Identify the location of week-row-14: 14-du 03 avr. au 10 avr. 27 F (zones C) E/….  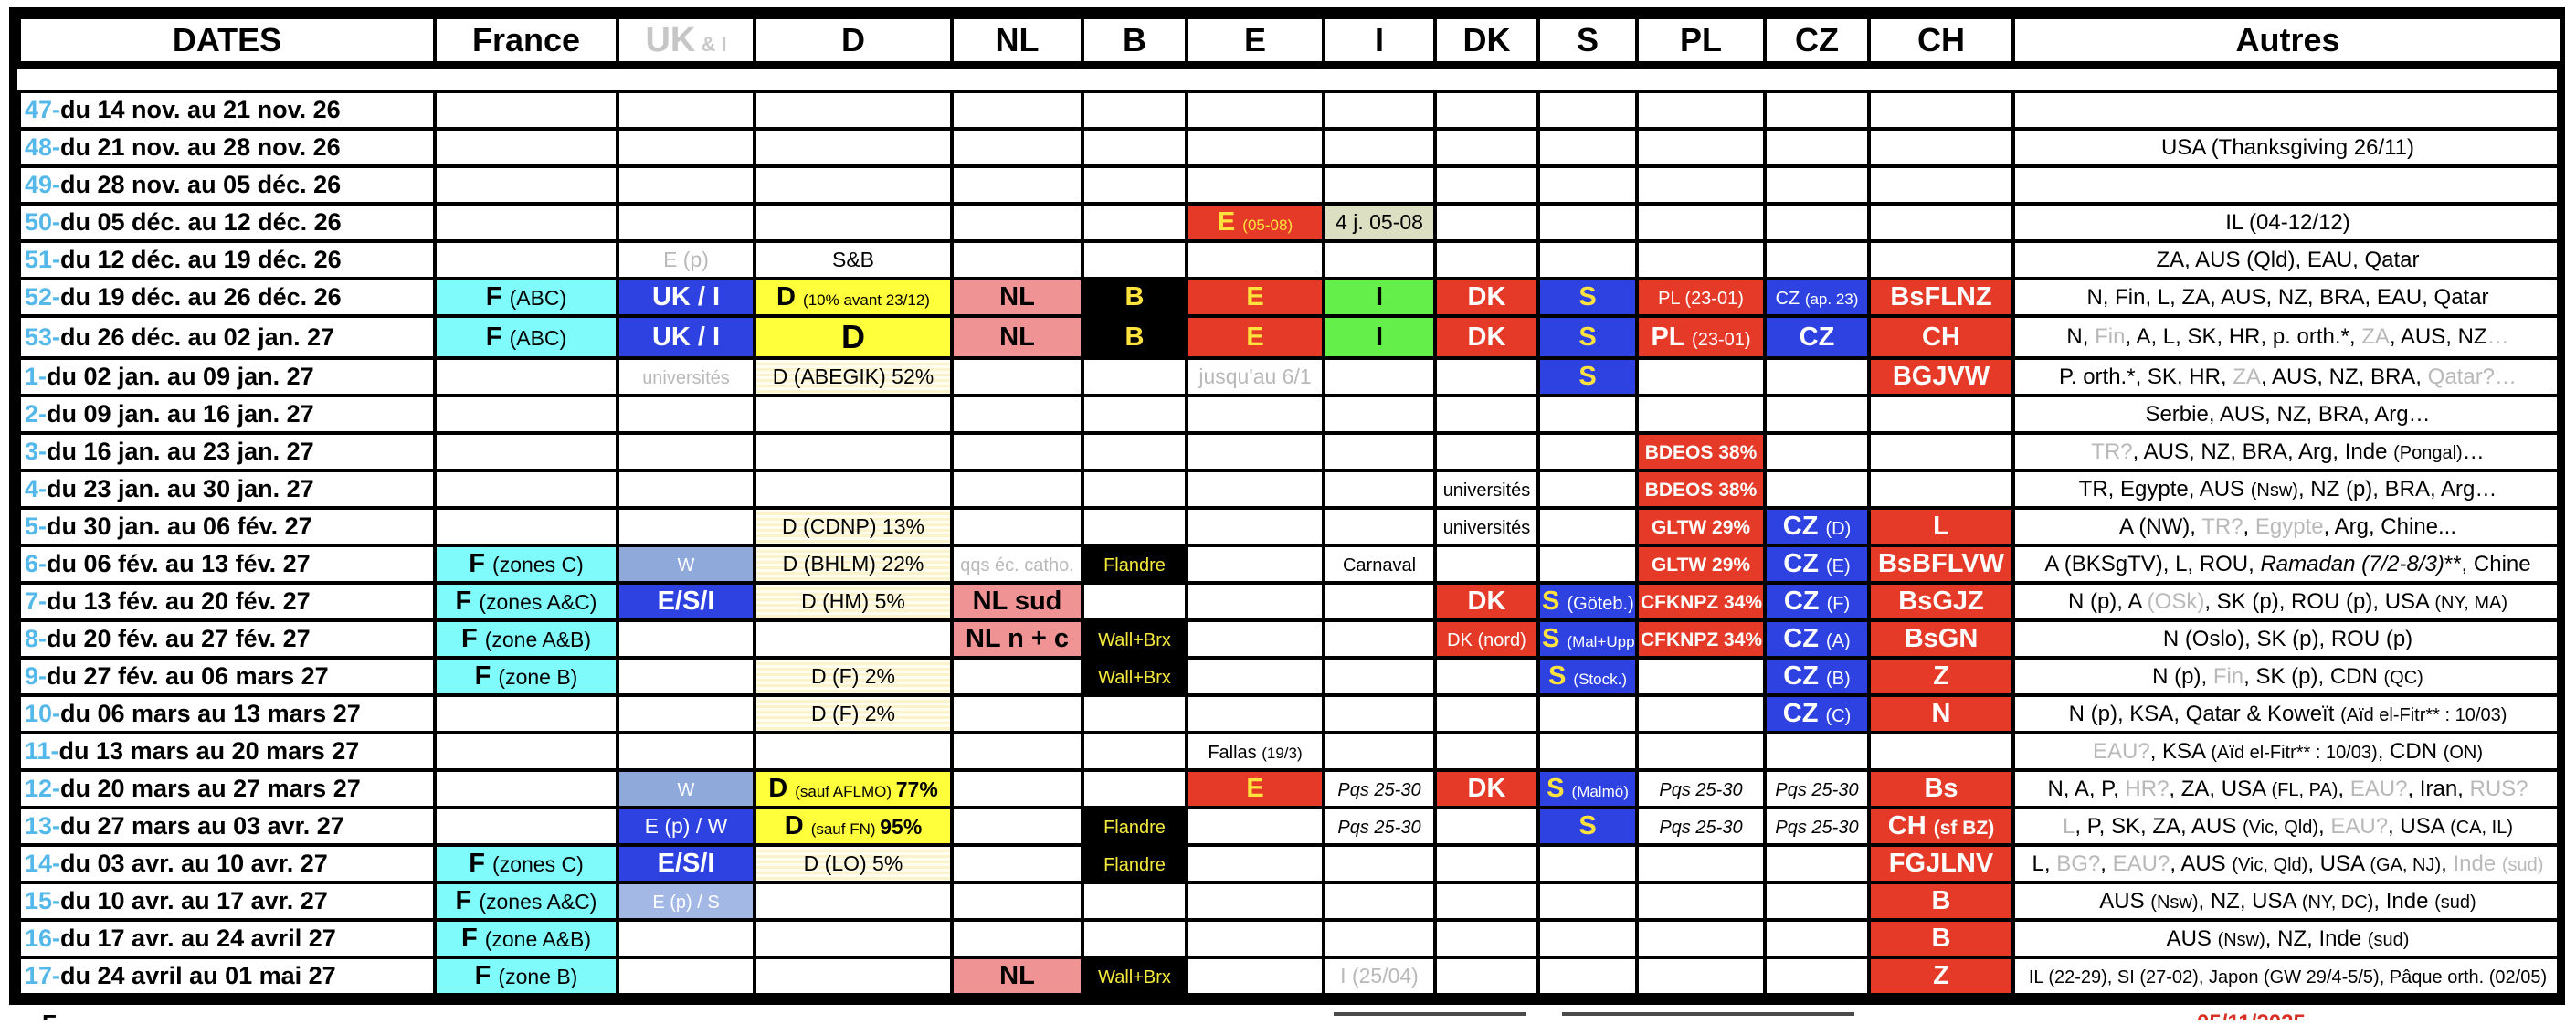
(1290, 863).